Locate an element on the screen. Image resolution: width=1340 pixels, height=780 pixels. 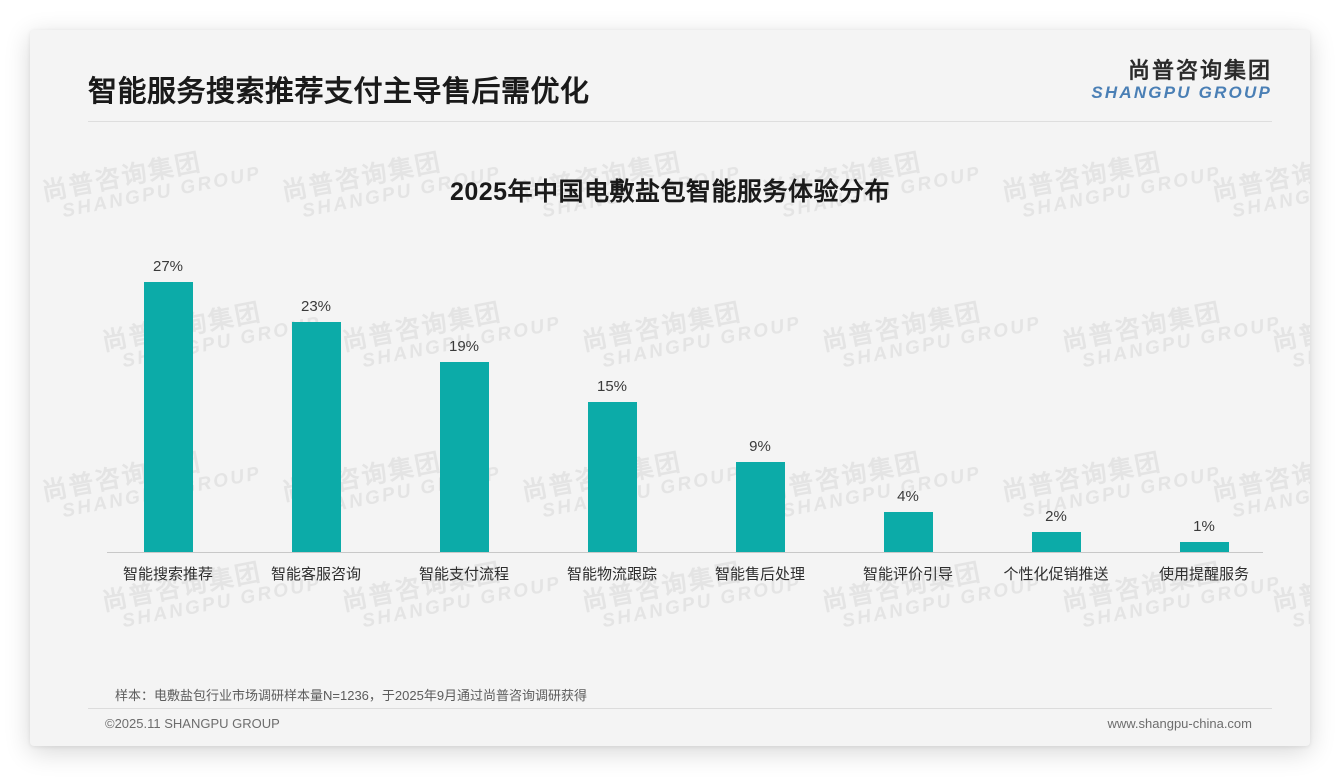
bar-group: 19% is located at coordinates (464, 402).